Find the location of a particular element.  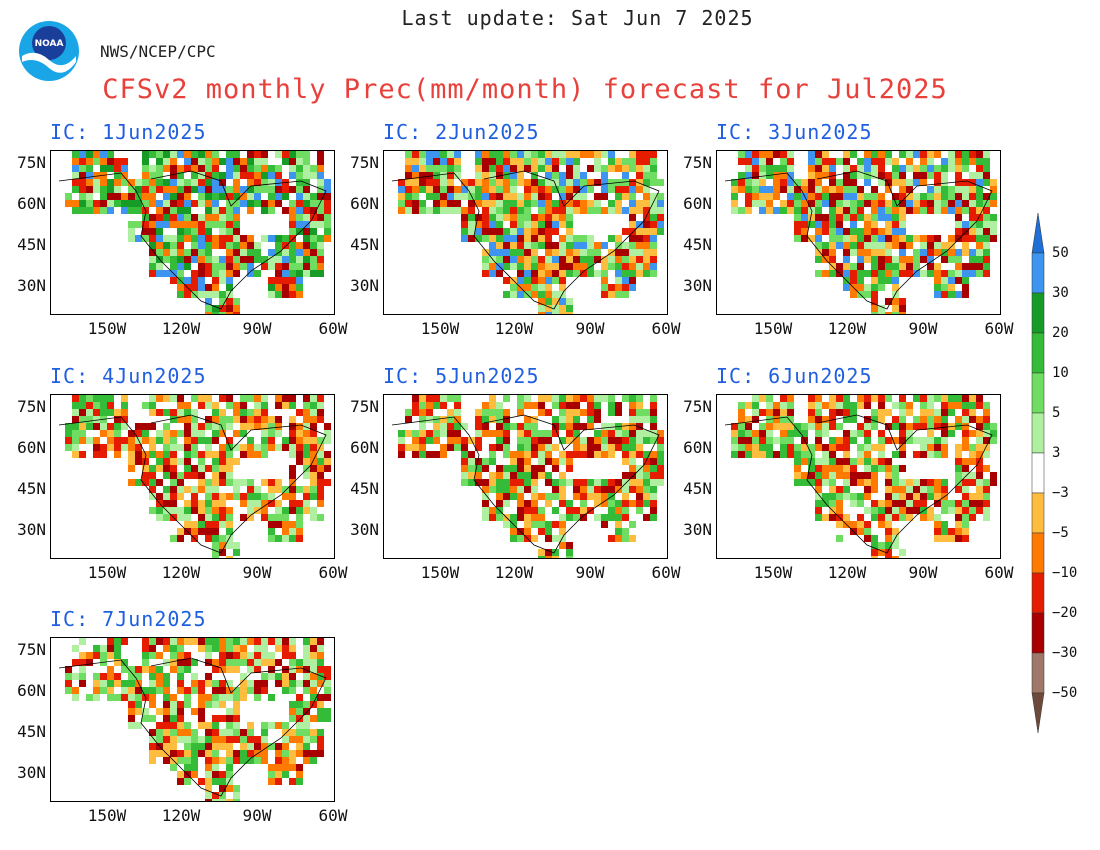

panel-title: IC: 7Jun2025 is located at coordinates (128, 619).